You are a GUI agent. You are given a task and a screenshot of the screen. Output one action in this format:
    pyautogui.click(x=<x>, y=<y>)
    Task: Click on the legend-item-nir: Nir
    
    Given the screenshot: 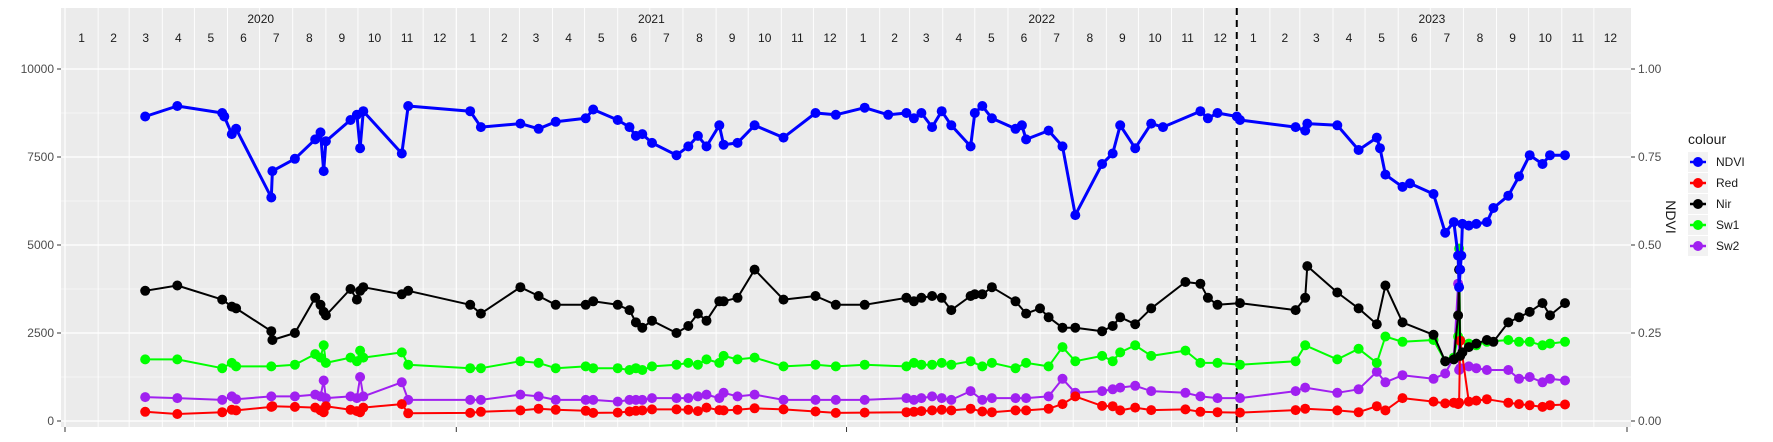 What is the action you would take?
    pyautogui.click(x=1709, y=204)
    